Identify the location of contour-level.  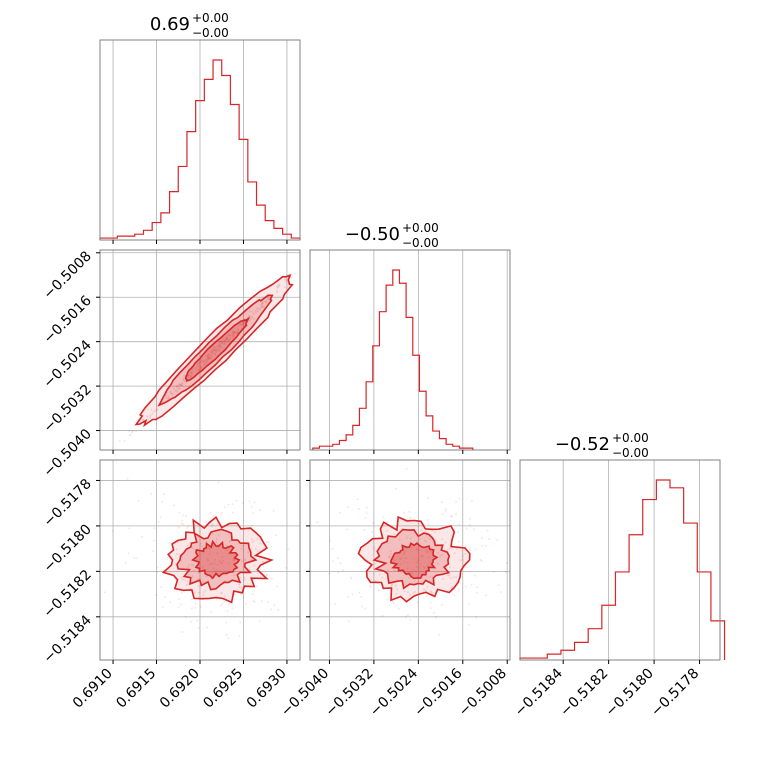
(215, 350).